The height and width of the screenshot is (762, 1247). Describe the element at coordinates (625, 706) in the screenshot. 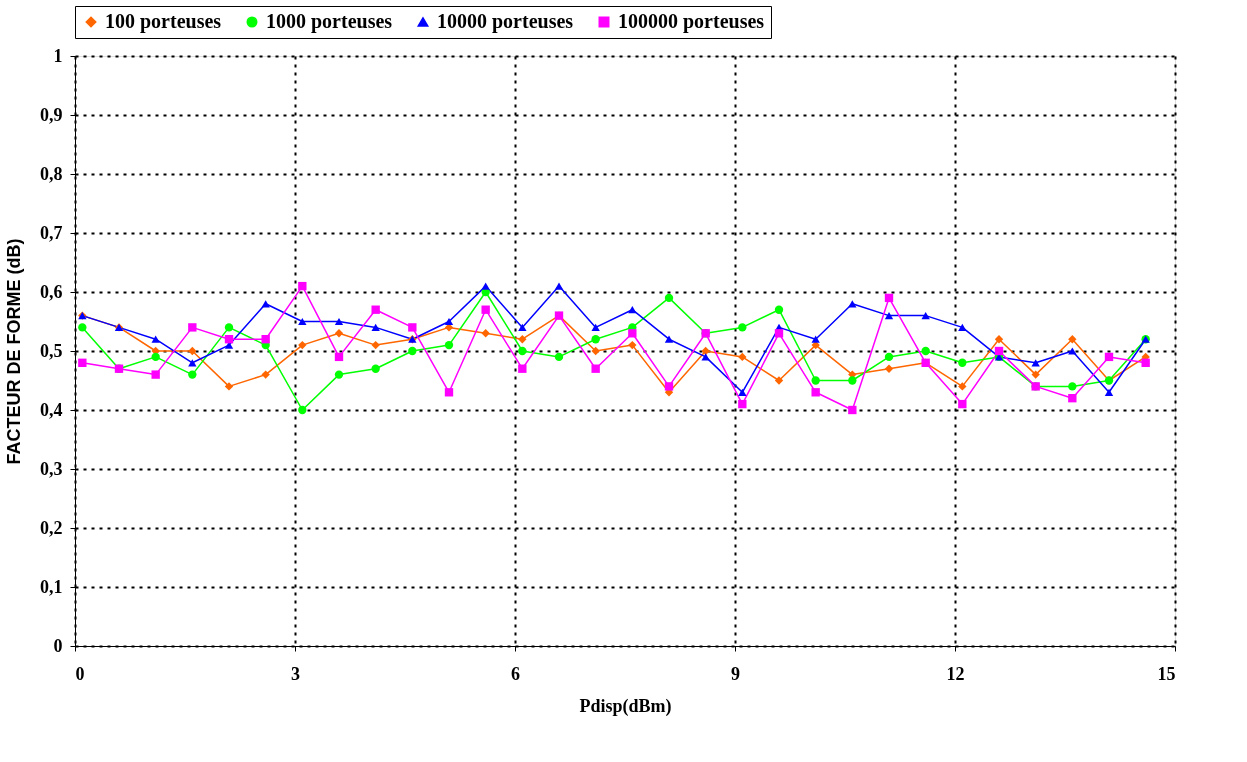

I see `x-axis-title: Pdisp(dBm)` at that location.